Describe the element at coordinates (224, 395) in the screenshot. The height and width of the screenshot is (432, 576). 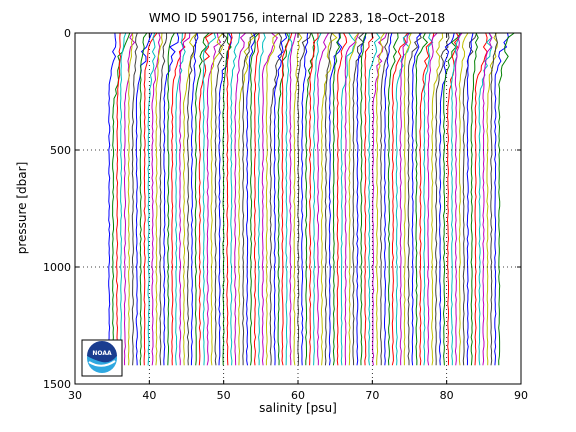
I see `x-tick-label: 50` at that location.